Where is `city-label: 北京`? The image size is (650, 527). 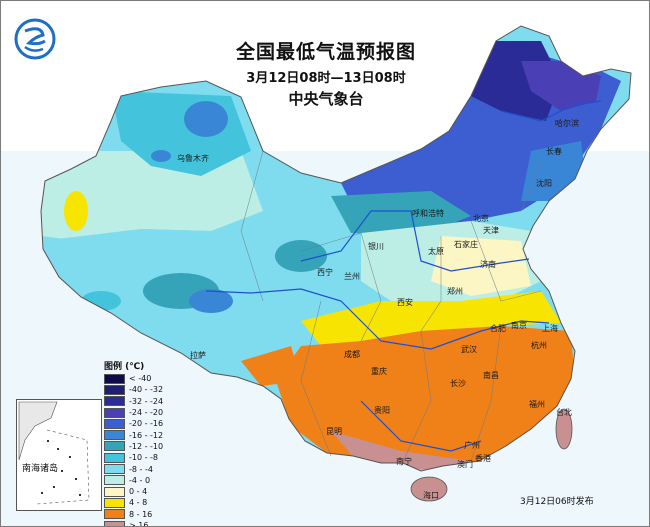 city-label: 北京 is located at coordinates (481, 218).